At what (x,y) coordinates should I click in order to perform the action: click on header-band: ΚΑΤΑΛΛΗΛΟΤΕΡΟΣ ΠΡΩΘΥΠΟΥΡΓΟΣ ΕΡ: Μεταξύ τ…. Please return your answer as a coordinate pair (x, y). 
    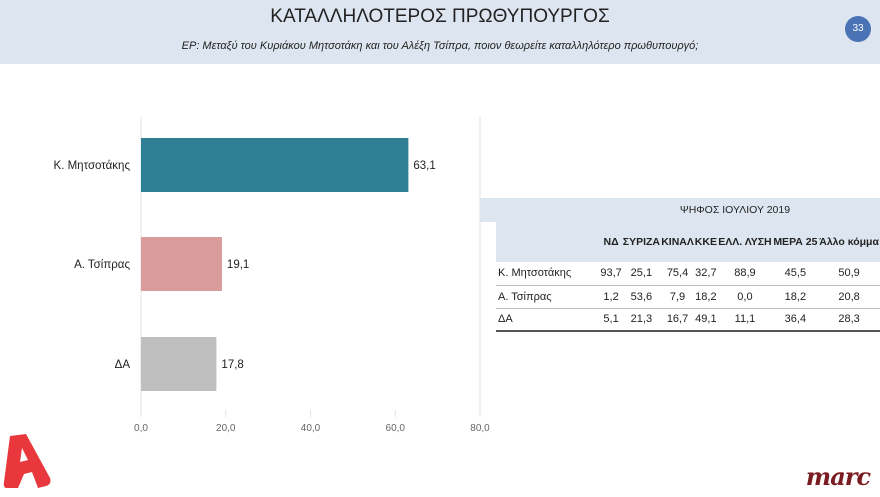
    Looking at the image, I should click on (440, 32).